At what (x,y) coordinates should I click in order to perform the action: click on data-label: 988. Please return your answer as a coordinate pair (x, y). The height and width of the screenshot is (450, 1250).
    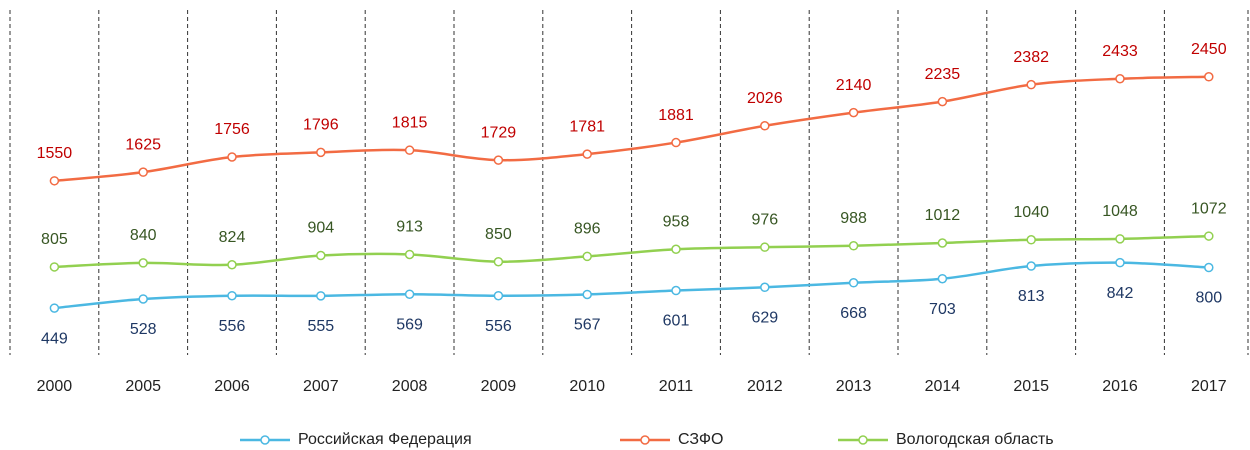
    Looking at the image, I should click on (853, 218).